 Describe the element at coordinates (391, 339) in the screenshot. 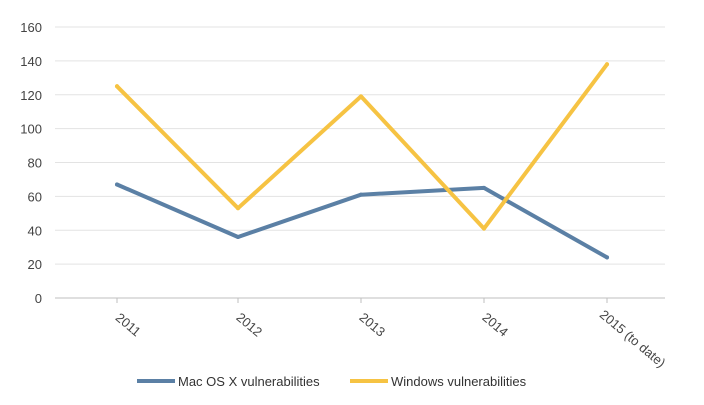

I see `x-axis-tick-labels: 2011 2012 2013 2014 2015 (to date)` at that location.